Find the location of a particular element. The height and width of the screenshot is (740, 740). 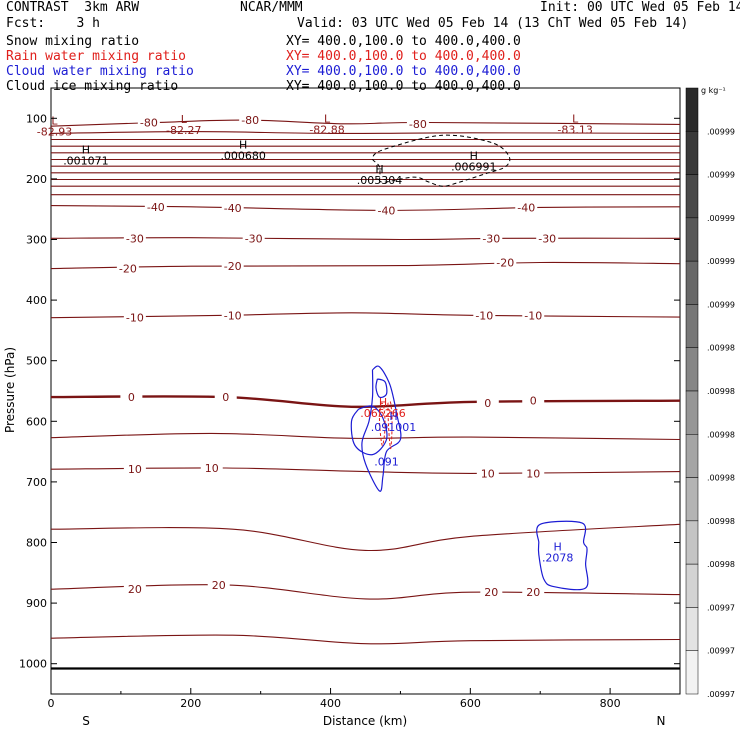

colorbar-unit: g kg⁻¹ is located at coordinates (713, 90).